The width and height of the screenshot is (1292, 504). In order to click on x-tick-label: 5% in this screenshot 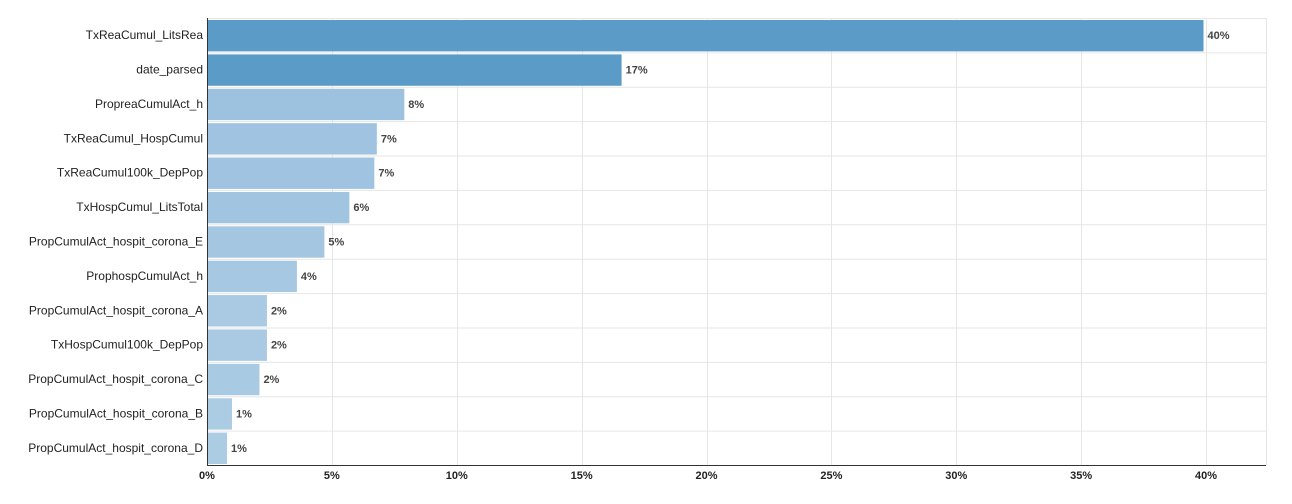, I will do `click(332, 476)`.